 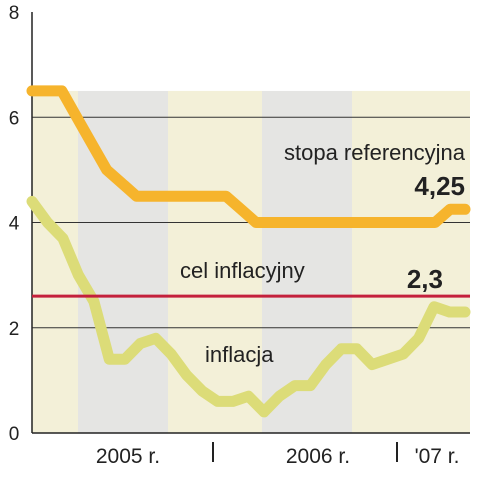 I want to click on label-inflacja: inflacja, so click(x=239, y=354).